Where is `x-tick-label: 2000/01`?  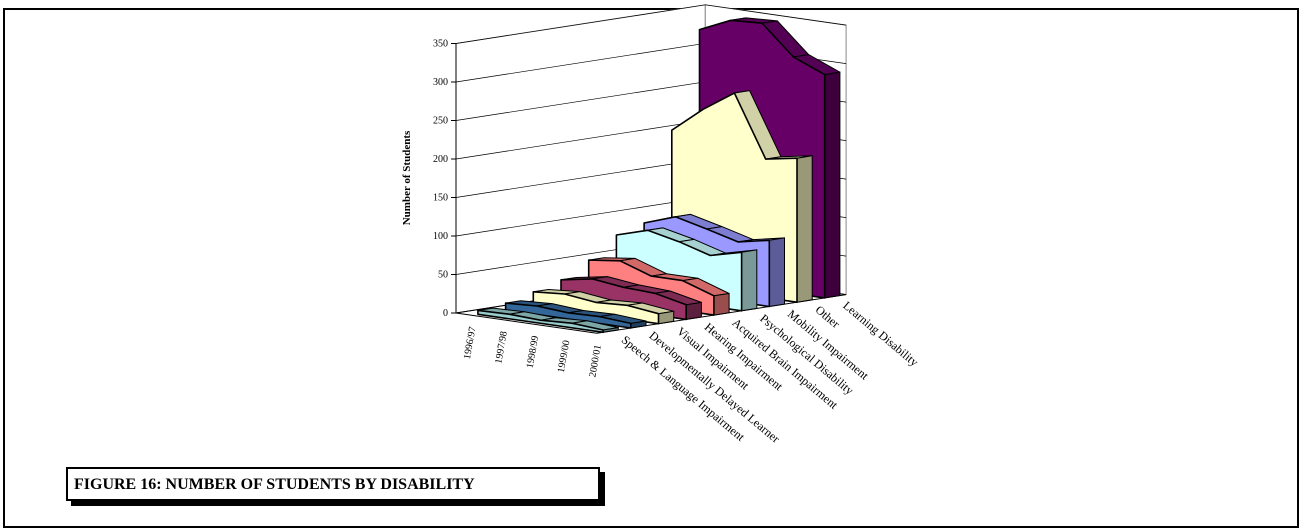
x-tick-label: 2000/01 is located at coordinates (595, 361).